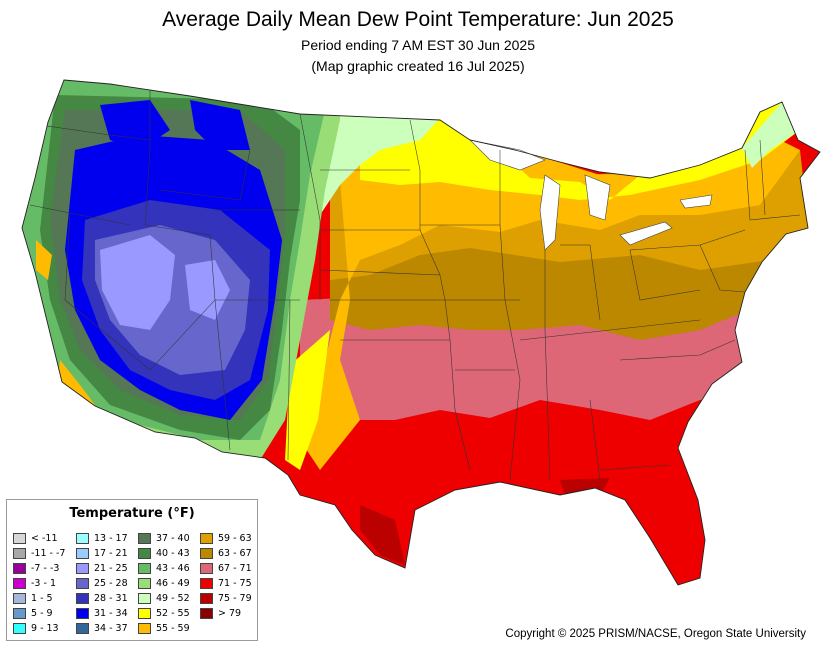  Describe the element at coordinates (111, 598) in the screenshot. I see `legend-label: 28 - 31` at that location.